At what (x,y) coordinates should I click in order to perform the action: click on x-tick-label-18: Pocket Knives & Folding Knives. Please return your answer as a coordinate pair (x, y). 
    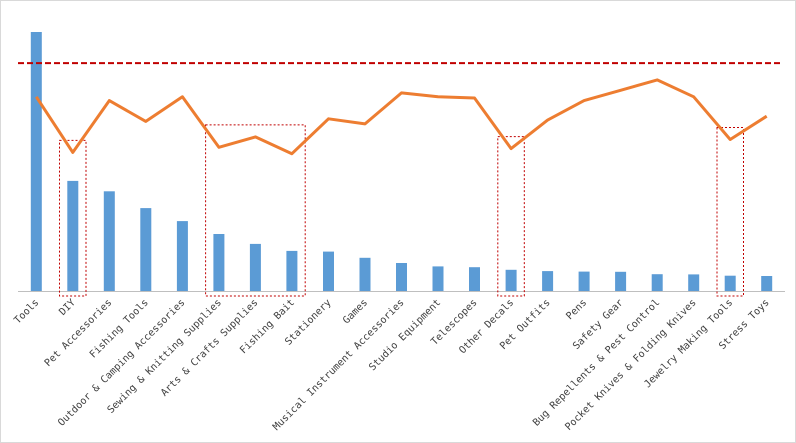
    Looking at the image, I should click on (630, 364).